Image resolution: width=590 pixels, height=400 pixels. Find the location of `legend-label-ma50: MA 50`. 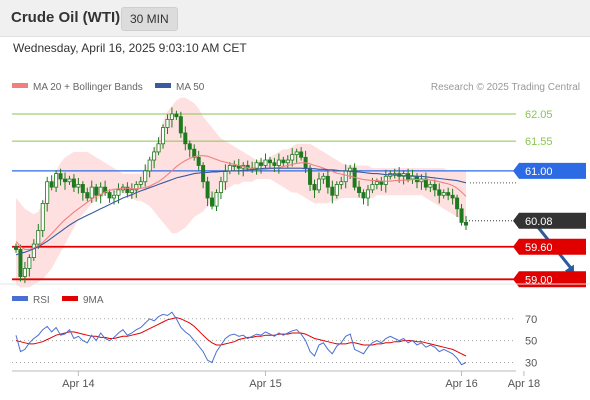

legend-label-ma50: MA 50 is located at coordinates (190, 87).